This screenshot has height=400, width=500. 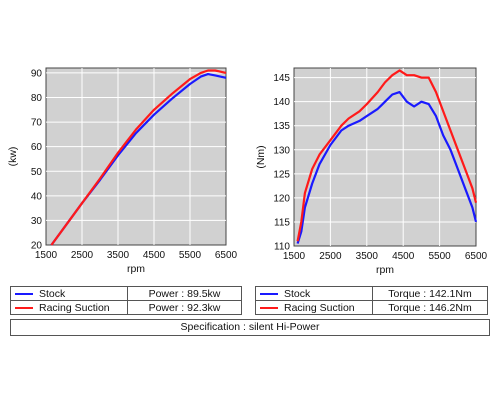 I want to click on racing-suction-torque-value: Torque : 146.2Nm, so click(x=430, y=307).